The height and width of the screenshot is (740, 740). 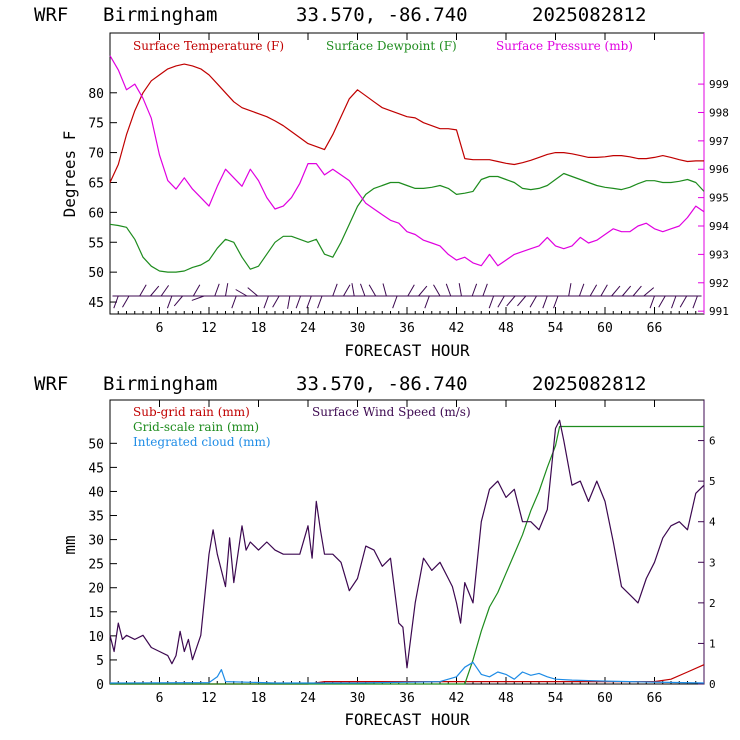 What do you see at coordinates (719, 283) in the screenshot?
I see `y2-tick-label: 992` at bounding box center [719, 283].